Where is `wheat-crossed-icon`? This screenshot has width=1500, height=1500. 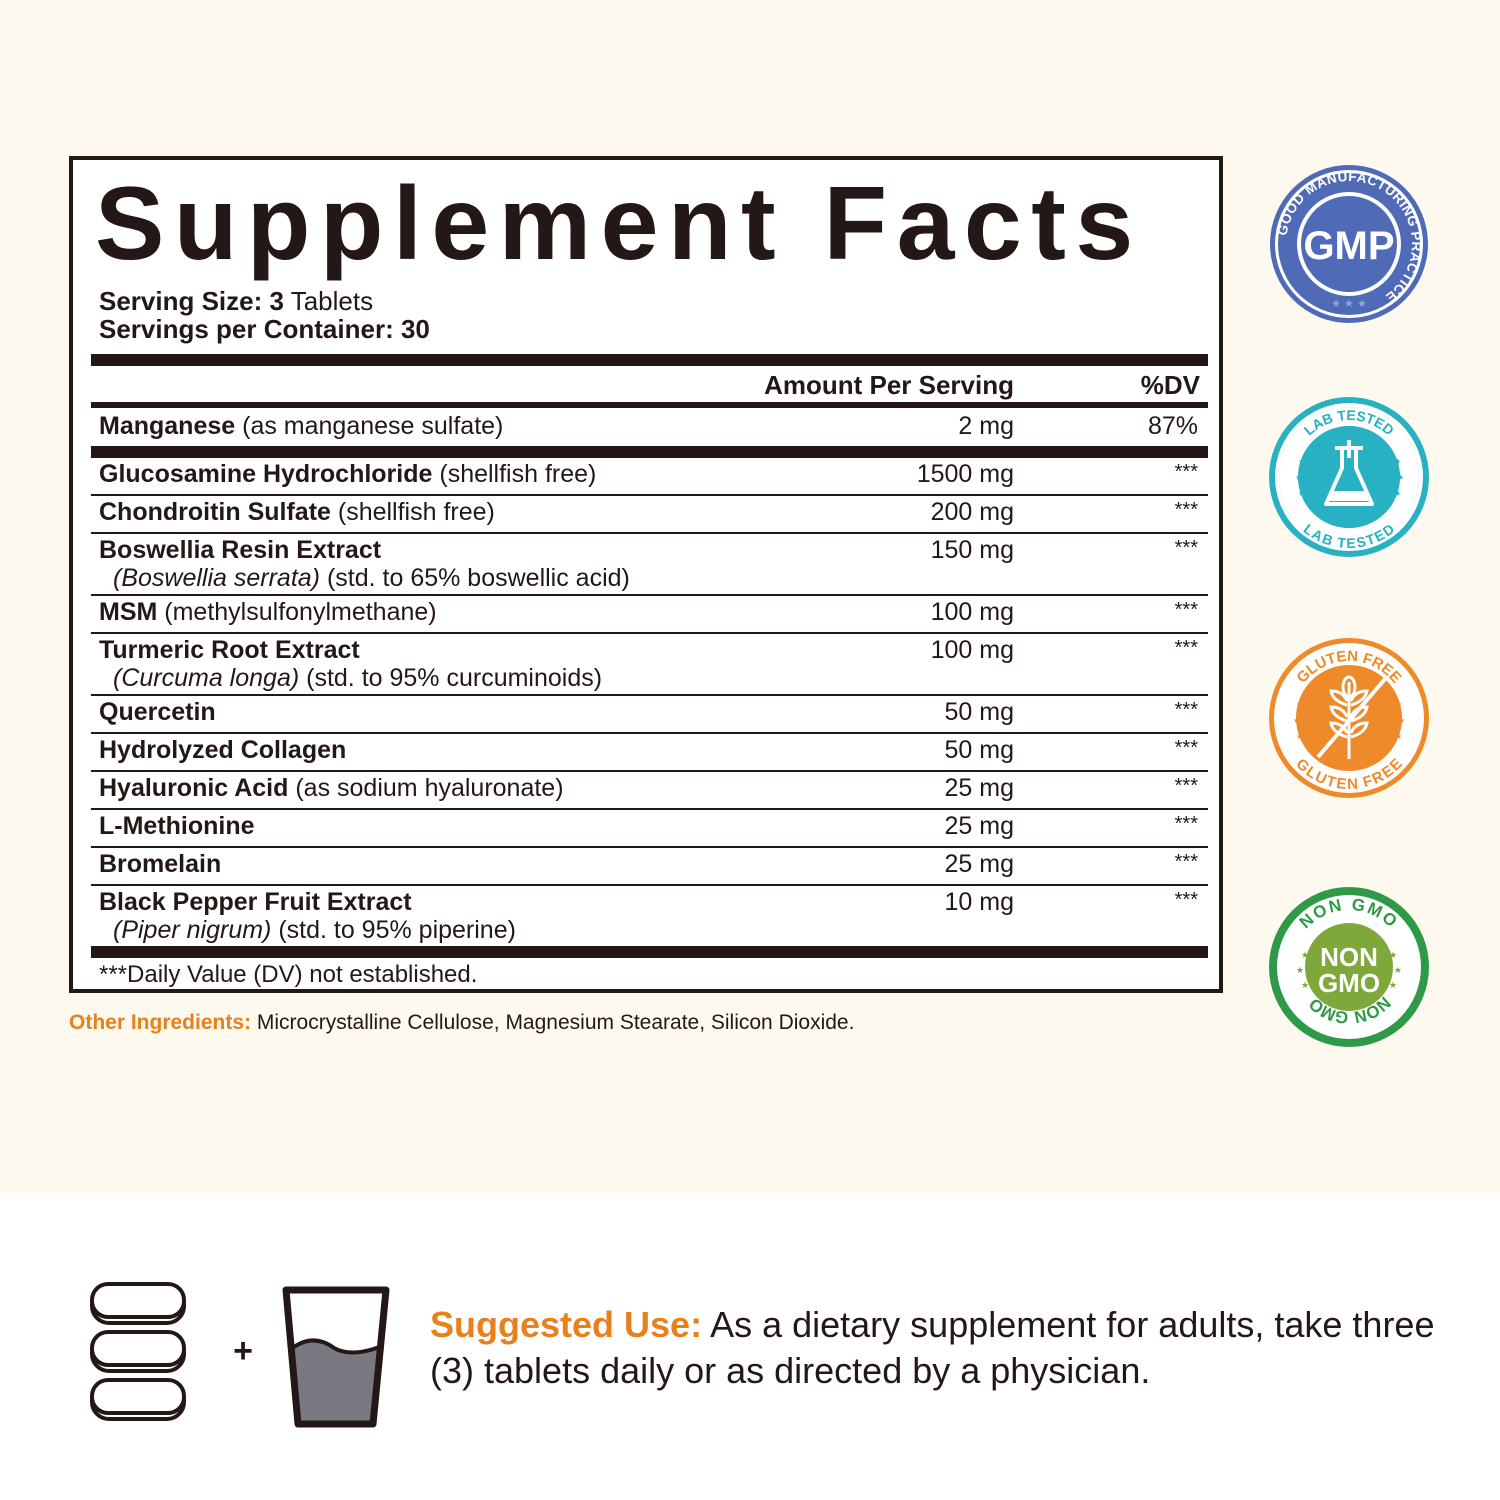
wheat-crossed-icon is located at coordinates (1351, 717).